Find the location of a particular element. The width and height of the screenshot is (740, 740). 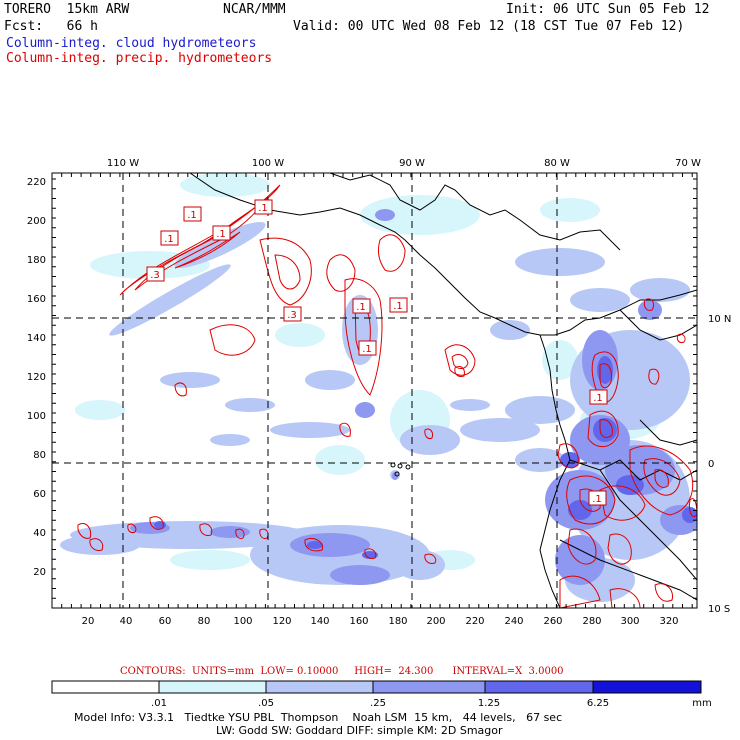

org-title: NCAR/MMM is located at coordinates (254, 9).